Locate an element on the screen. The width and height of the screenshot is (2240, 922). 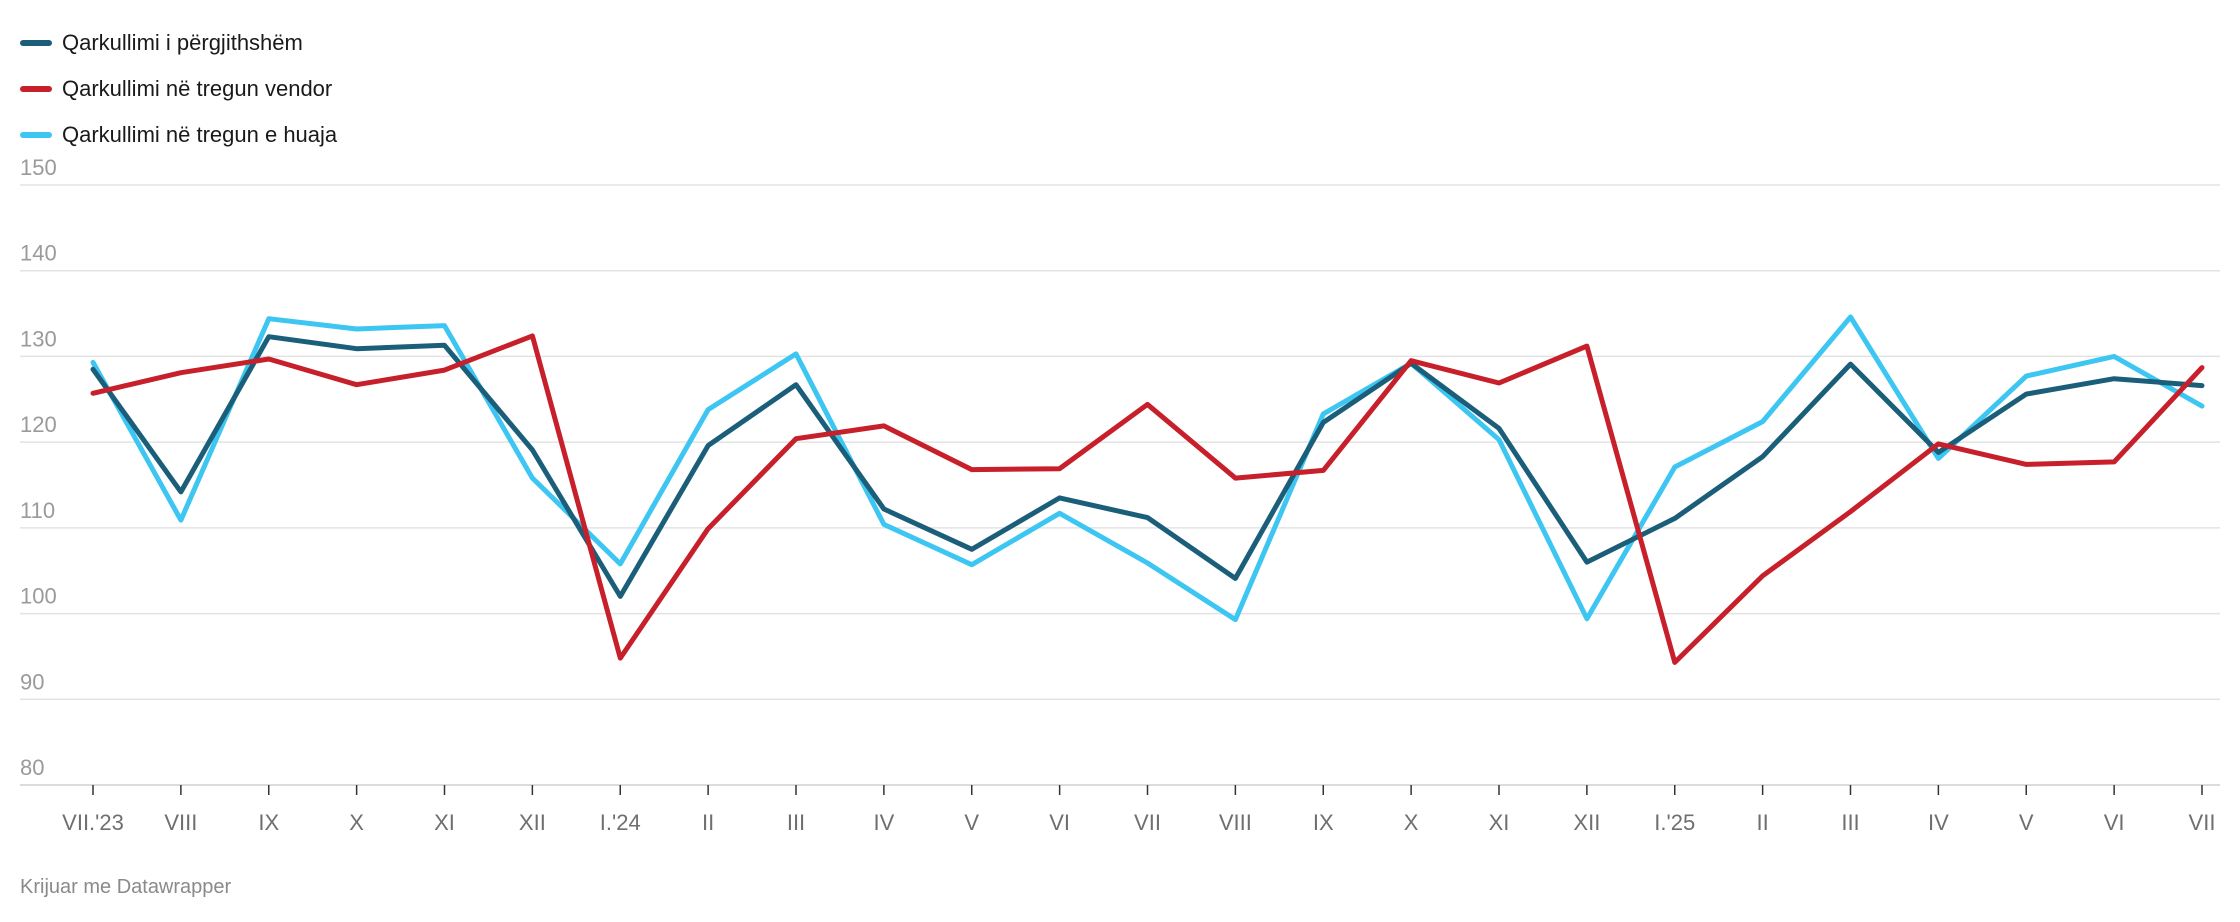
y-tick-label: 80 is located at coordinates (32, 767).